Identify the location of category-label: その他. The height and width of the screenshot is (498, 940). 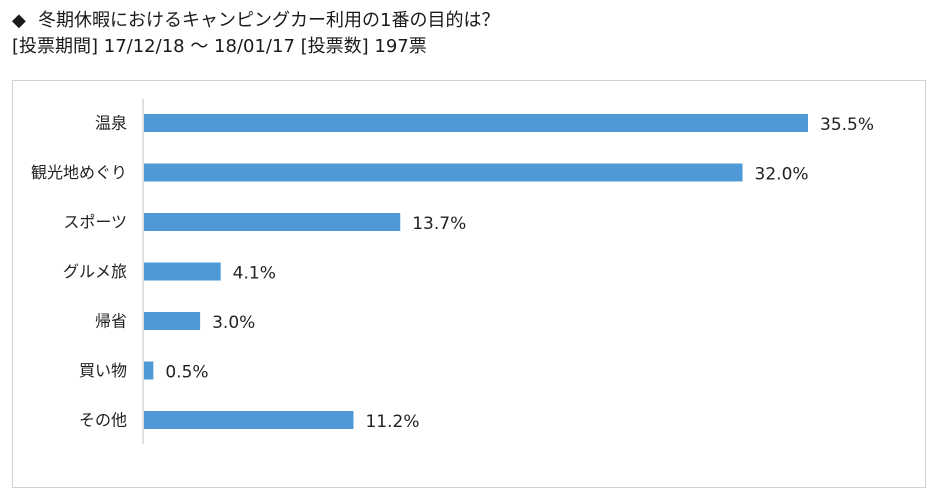
(103, 420).